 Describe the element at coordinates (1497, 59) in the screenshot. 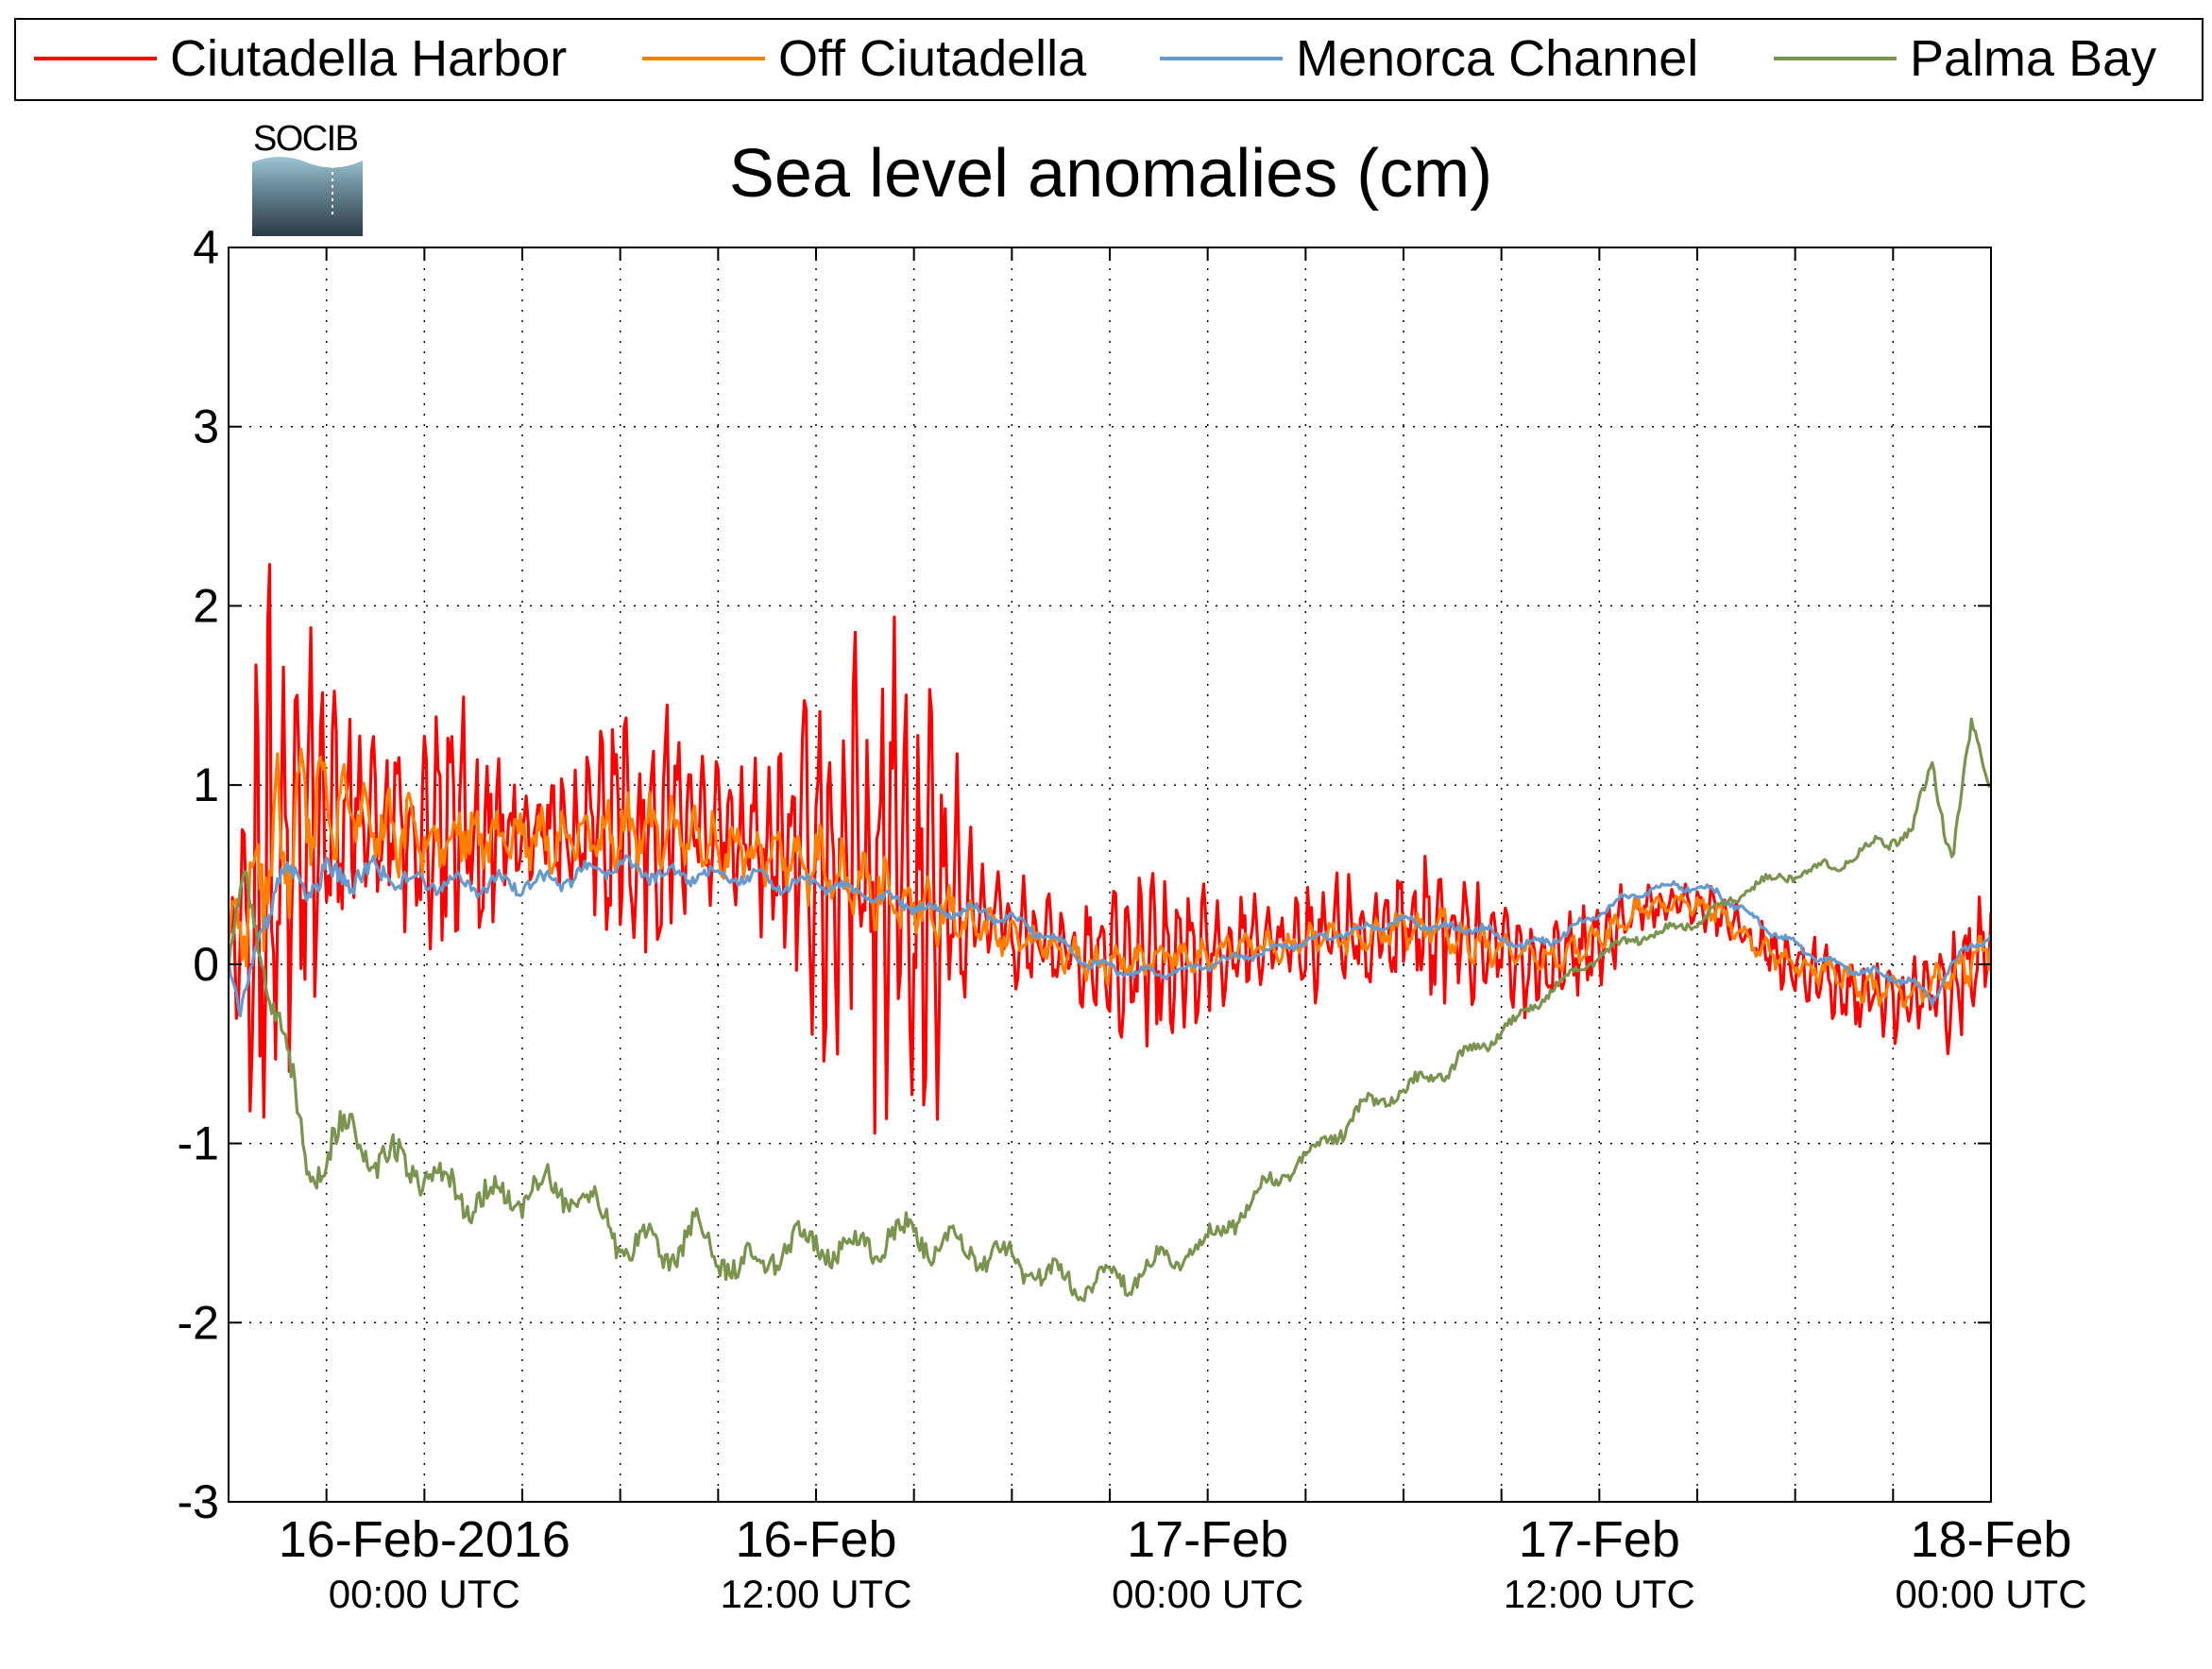

I see `legend-label: Menorca Channel` at that location.